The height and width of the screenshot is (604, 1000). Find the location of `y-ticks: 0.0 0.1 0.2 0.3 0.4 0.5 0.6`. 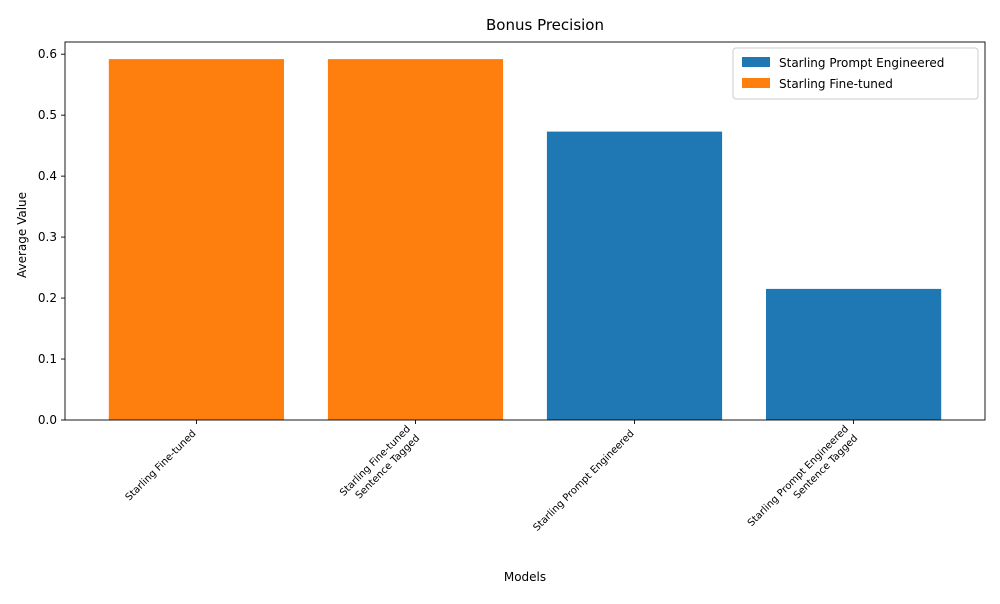

y-ticks: 0.0 0.1 0.2 0.3 0.4 0.5 0.6 is located at coordinates (51, 237).